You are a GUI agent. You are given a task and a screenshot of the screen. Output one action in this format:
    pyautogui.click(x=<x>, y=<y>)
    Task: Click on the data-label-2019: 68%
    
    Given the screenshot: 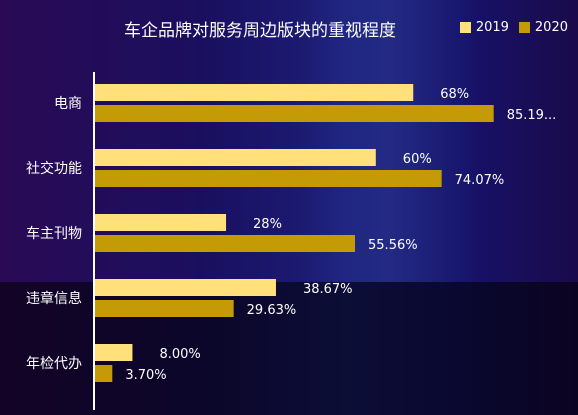 What is the action you would take?
    pyautogui.click(x=454, y=94)
    